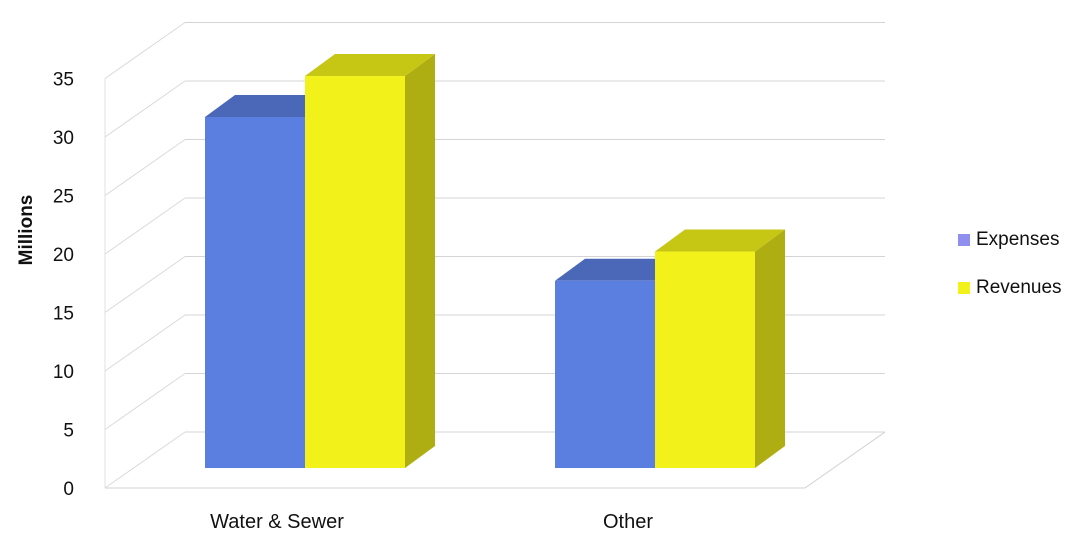 This screenshot has width=1084, height=538. Describe the element at coordinates (845, 460) in the screenshot. I see `floor-right-edge` at that location.